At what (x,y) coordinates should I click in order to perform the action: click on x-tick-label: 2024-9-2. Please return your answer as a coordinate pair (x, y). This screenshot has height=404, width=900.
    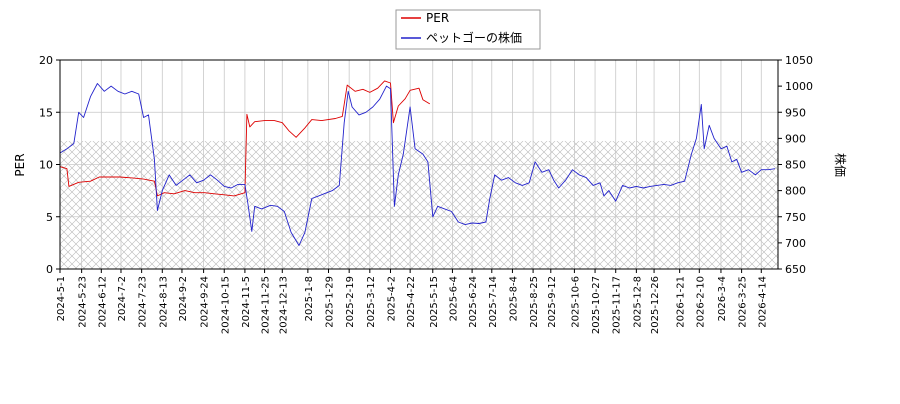
    Looking at the image, I should click on (183, 298).